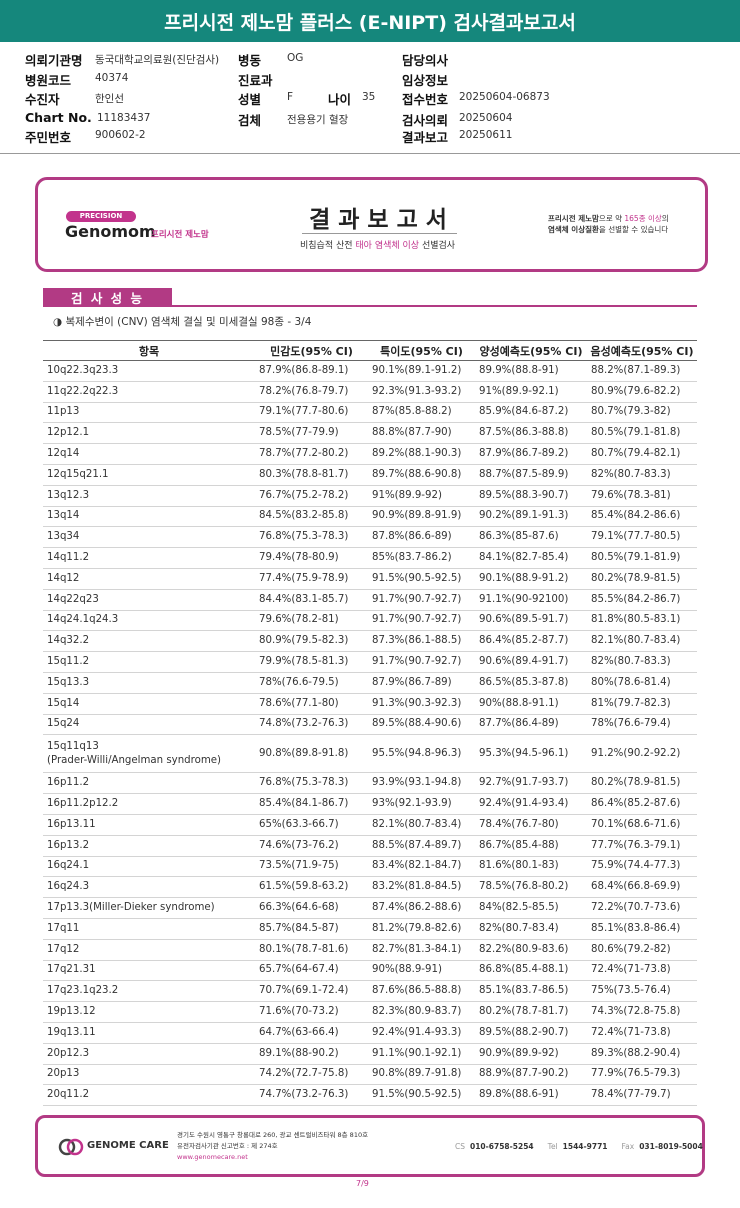  Describe the element at coordinates (149, 641) in the screenshot. I see `table-cell: 14q32.2` at that location.